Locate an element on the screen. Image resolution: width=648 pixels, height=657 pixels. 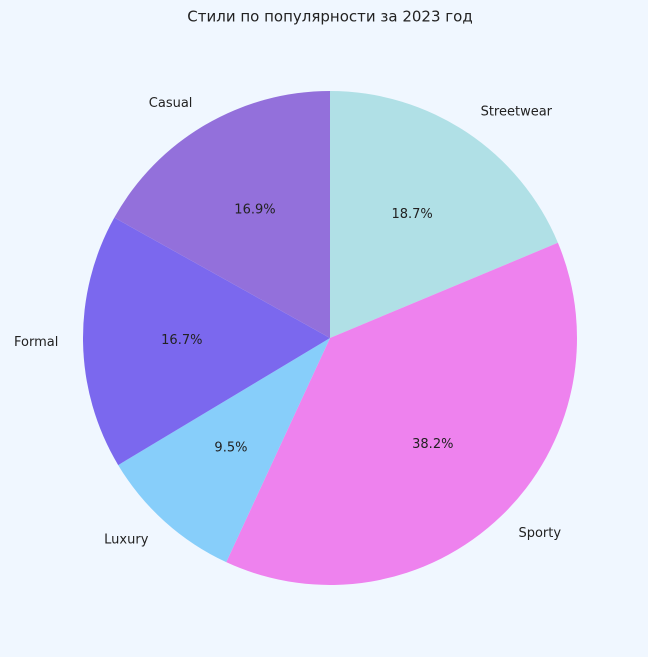
slice-label: Luxury is located at coordinates (126, 540).